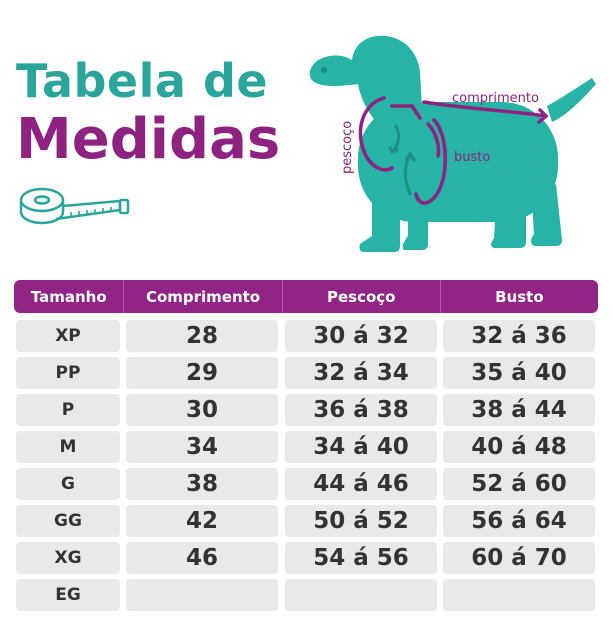  Describe the element at coordinates (519, 336) in the screenshot. I see `busto-cell: 32 á 36` at that location.